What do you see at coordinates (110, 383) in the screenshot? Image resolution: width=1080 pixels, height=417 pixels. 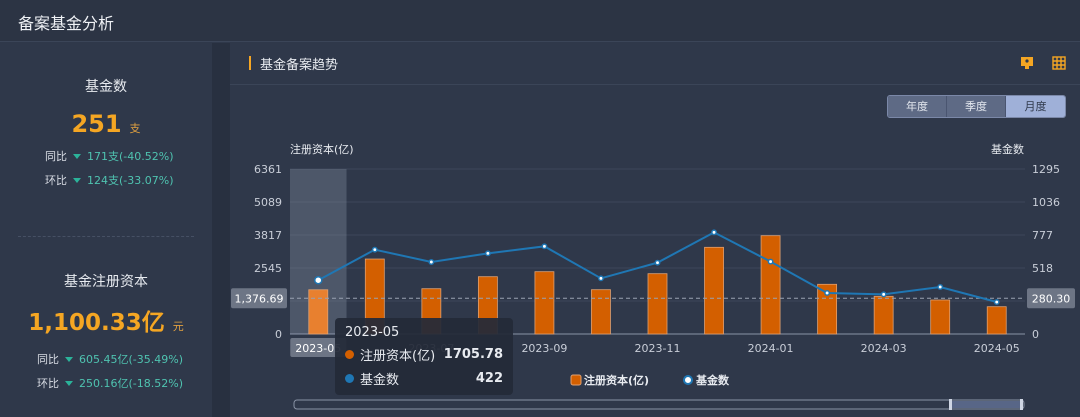 I see `fund-capital-mom: 环比 250.16亿(-18.52%)` at bounding box center [110, 383].